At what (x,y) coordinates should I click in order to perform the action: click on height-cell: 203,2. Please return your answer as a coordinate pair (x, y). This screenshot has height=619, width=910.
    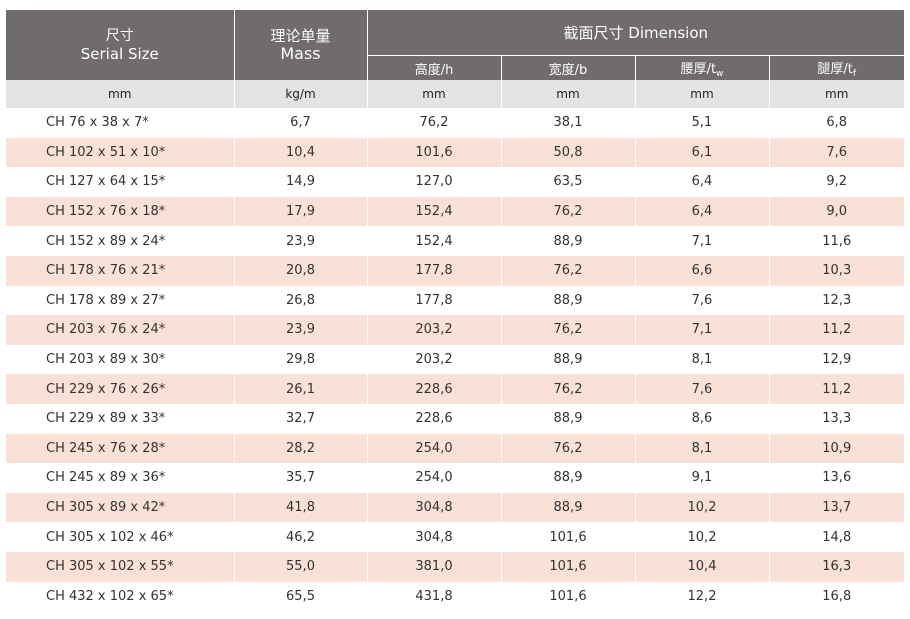
    Looking at the image, I should click on (433, 359).